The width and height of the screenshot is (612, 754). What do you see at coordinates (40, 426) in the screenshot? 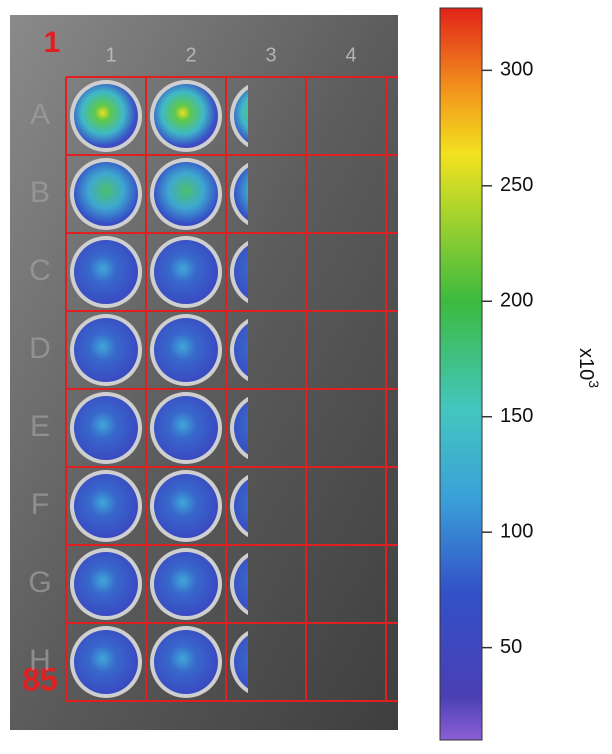
I see `row-label: E` at bounding box center [40, 426].